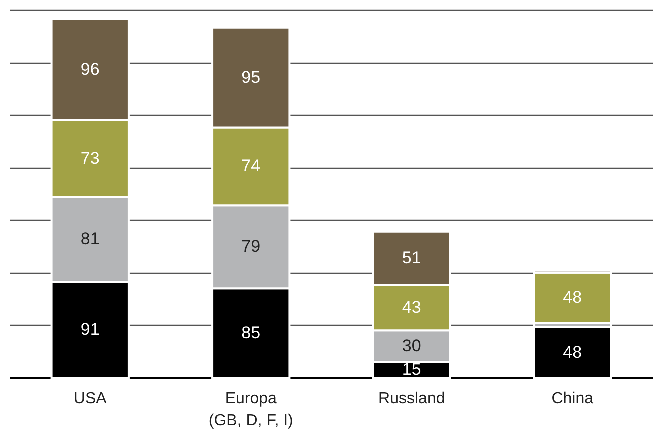 This screenshot has height=432, width=653. What do you see at coordinates (412, 370) in the screenshot?
I see `data-label: 15` at bounding box center [412, 370].